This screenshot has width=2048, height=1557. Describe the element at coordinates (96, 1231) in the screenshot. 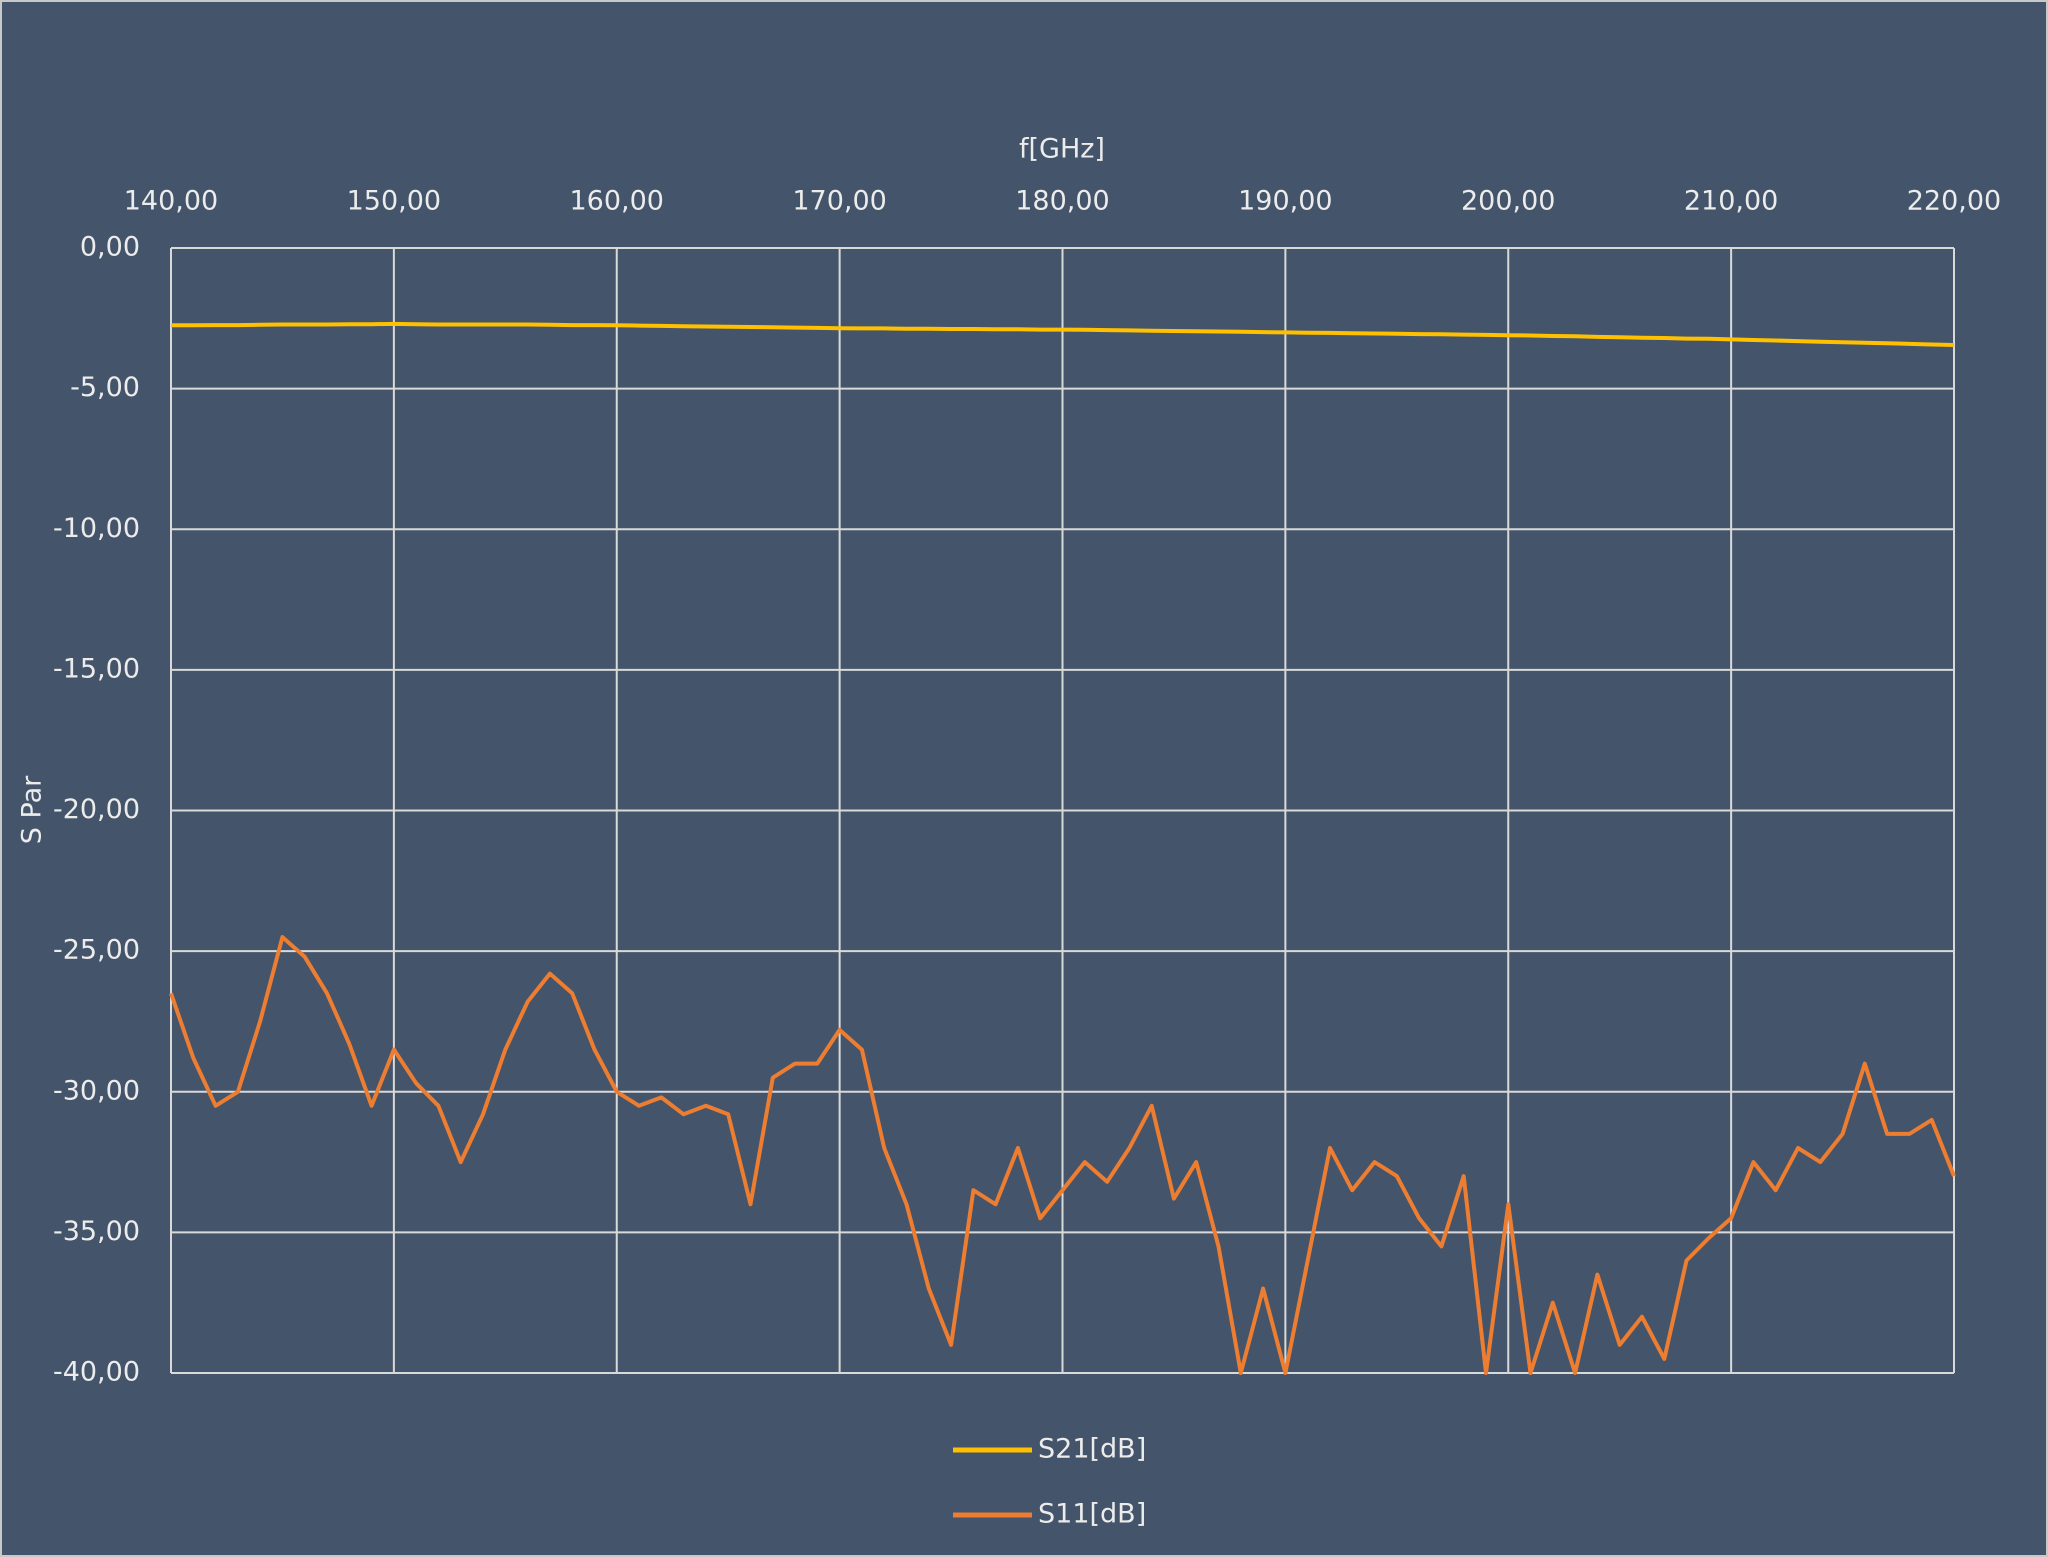

I see `y-tick-label: -35,00` at that location.